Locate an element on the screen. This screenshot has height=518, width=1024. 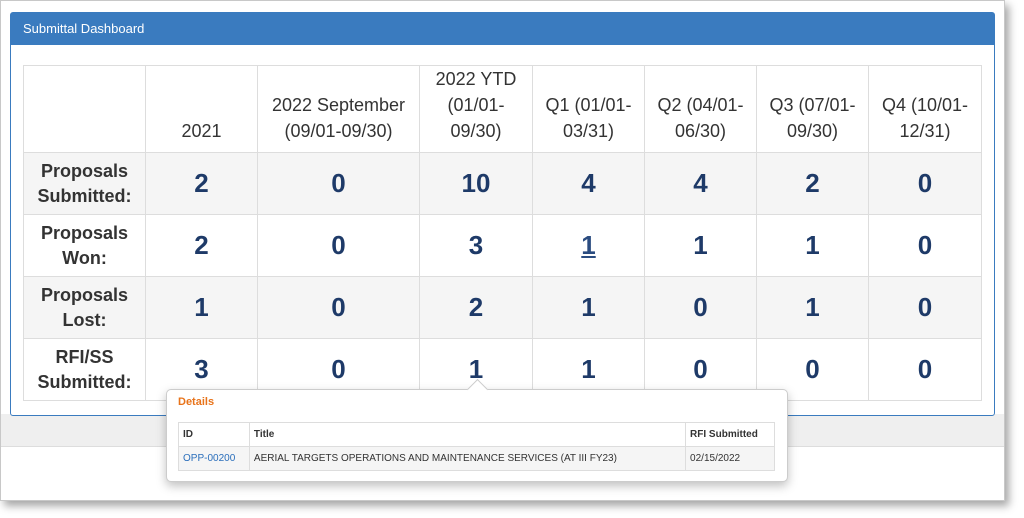
corner-cell is located at coordinates (84, 109).